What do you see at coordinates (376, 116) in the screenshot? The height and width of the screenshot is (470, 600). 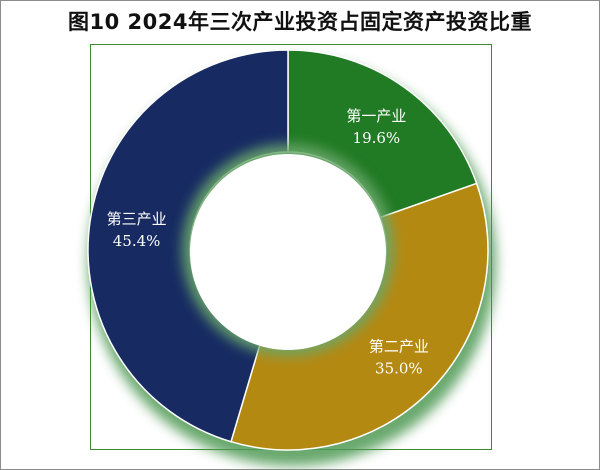 I see `slice-label-primary-industry: 第一产业` at bounding box center [376, 116].